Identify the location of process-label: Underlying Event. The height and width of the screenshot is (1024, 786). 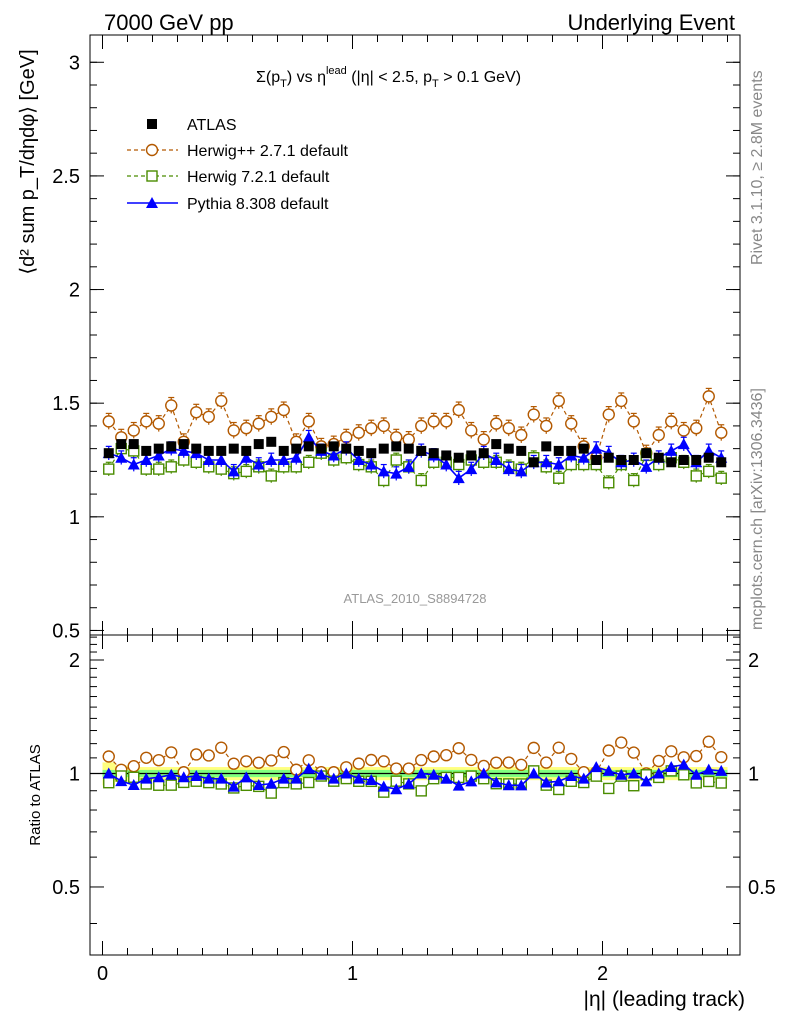
(651, 22).